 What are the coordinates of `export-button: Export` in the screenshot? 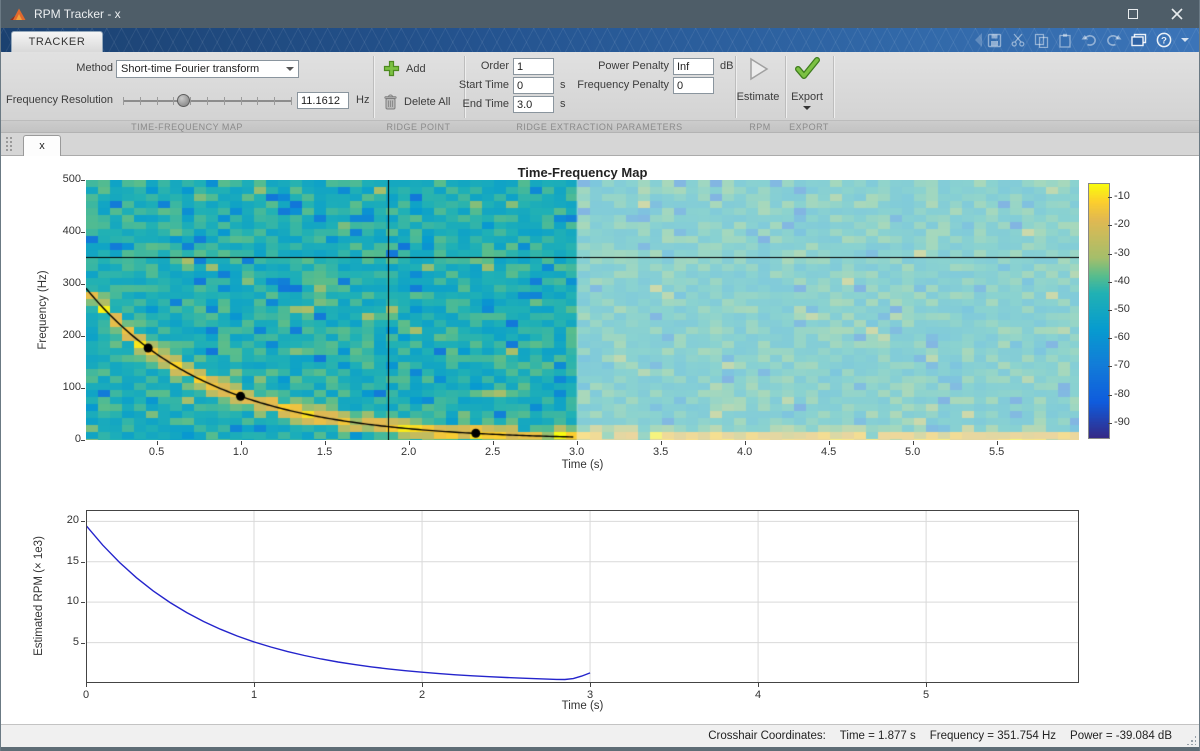 It's located at (807, 85).